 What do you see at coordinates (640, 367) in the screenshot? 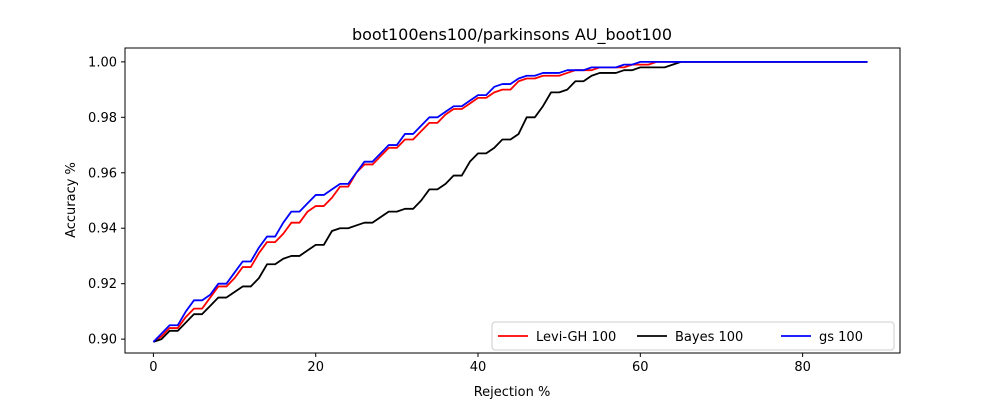
I see `x-tick-label: 60` at bounding box center [640, 367].